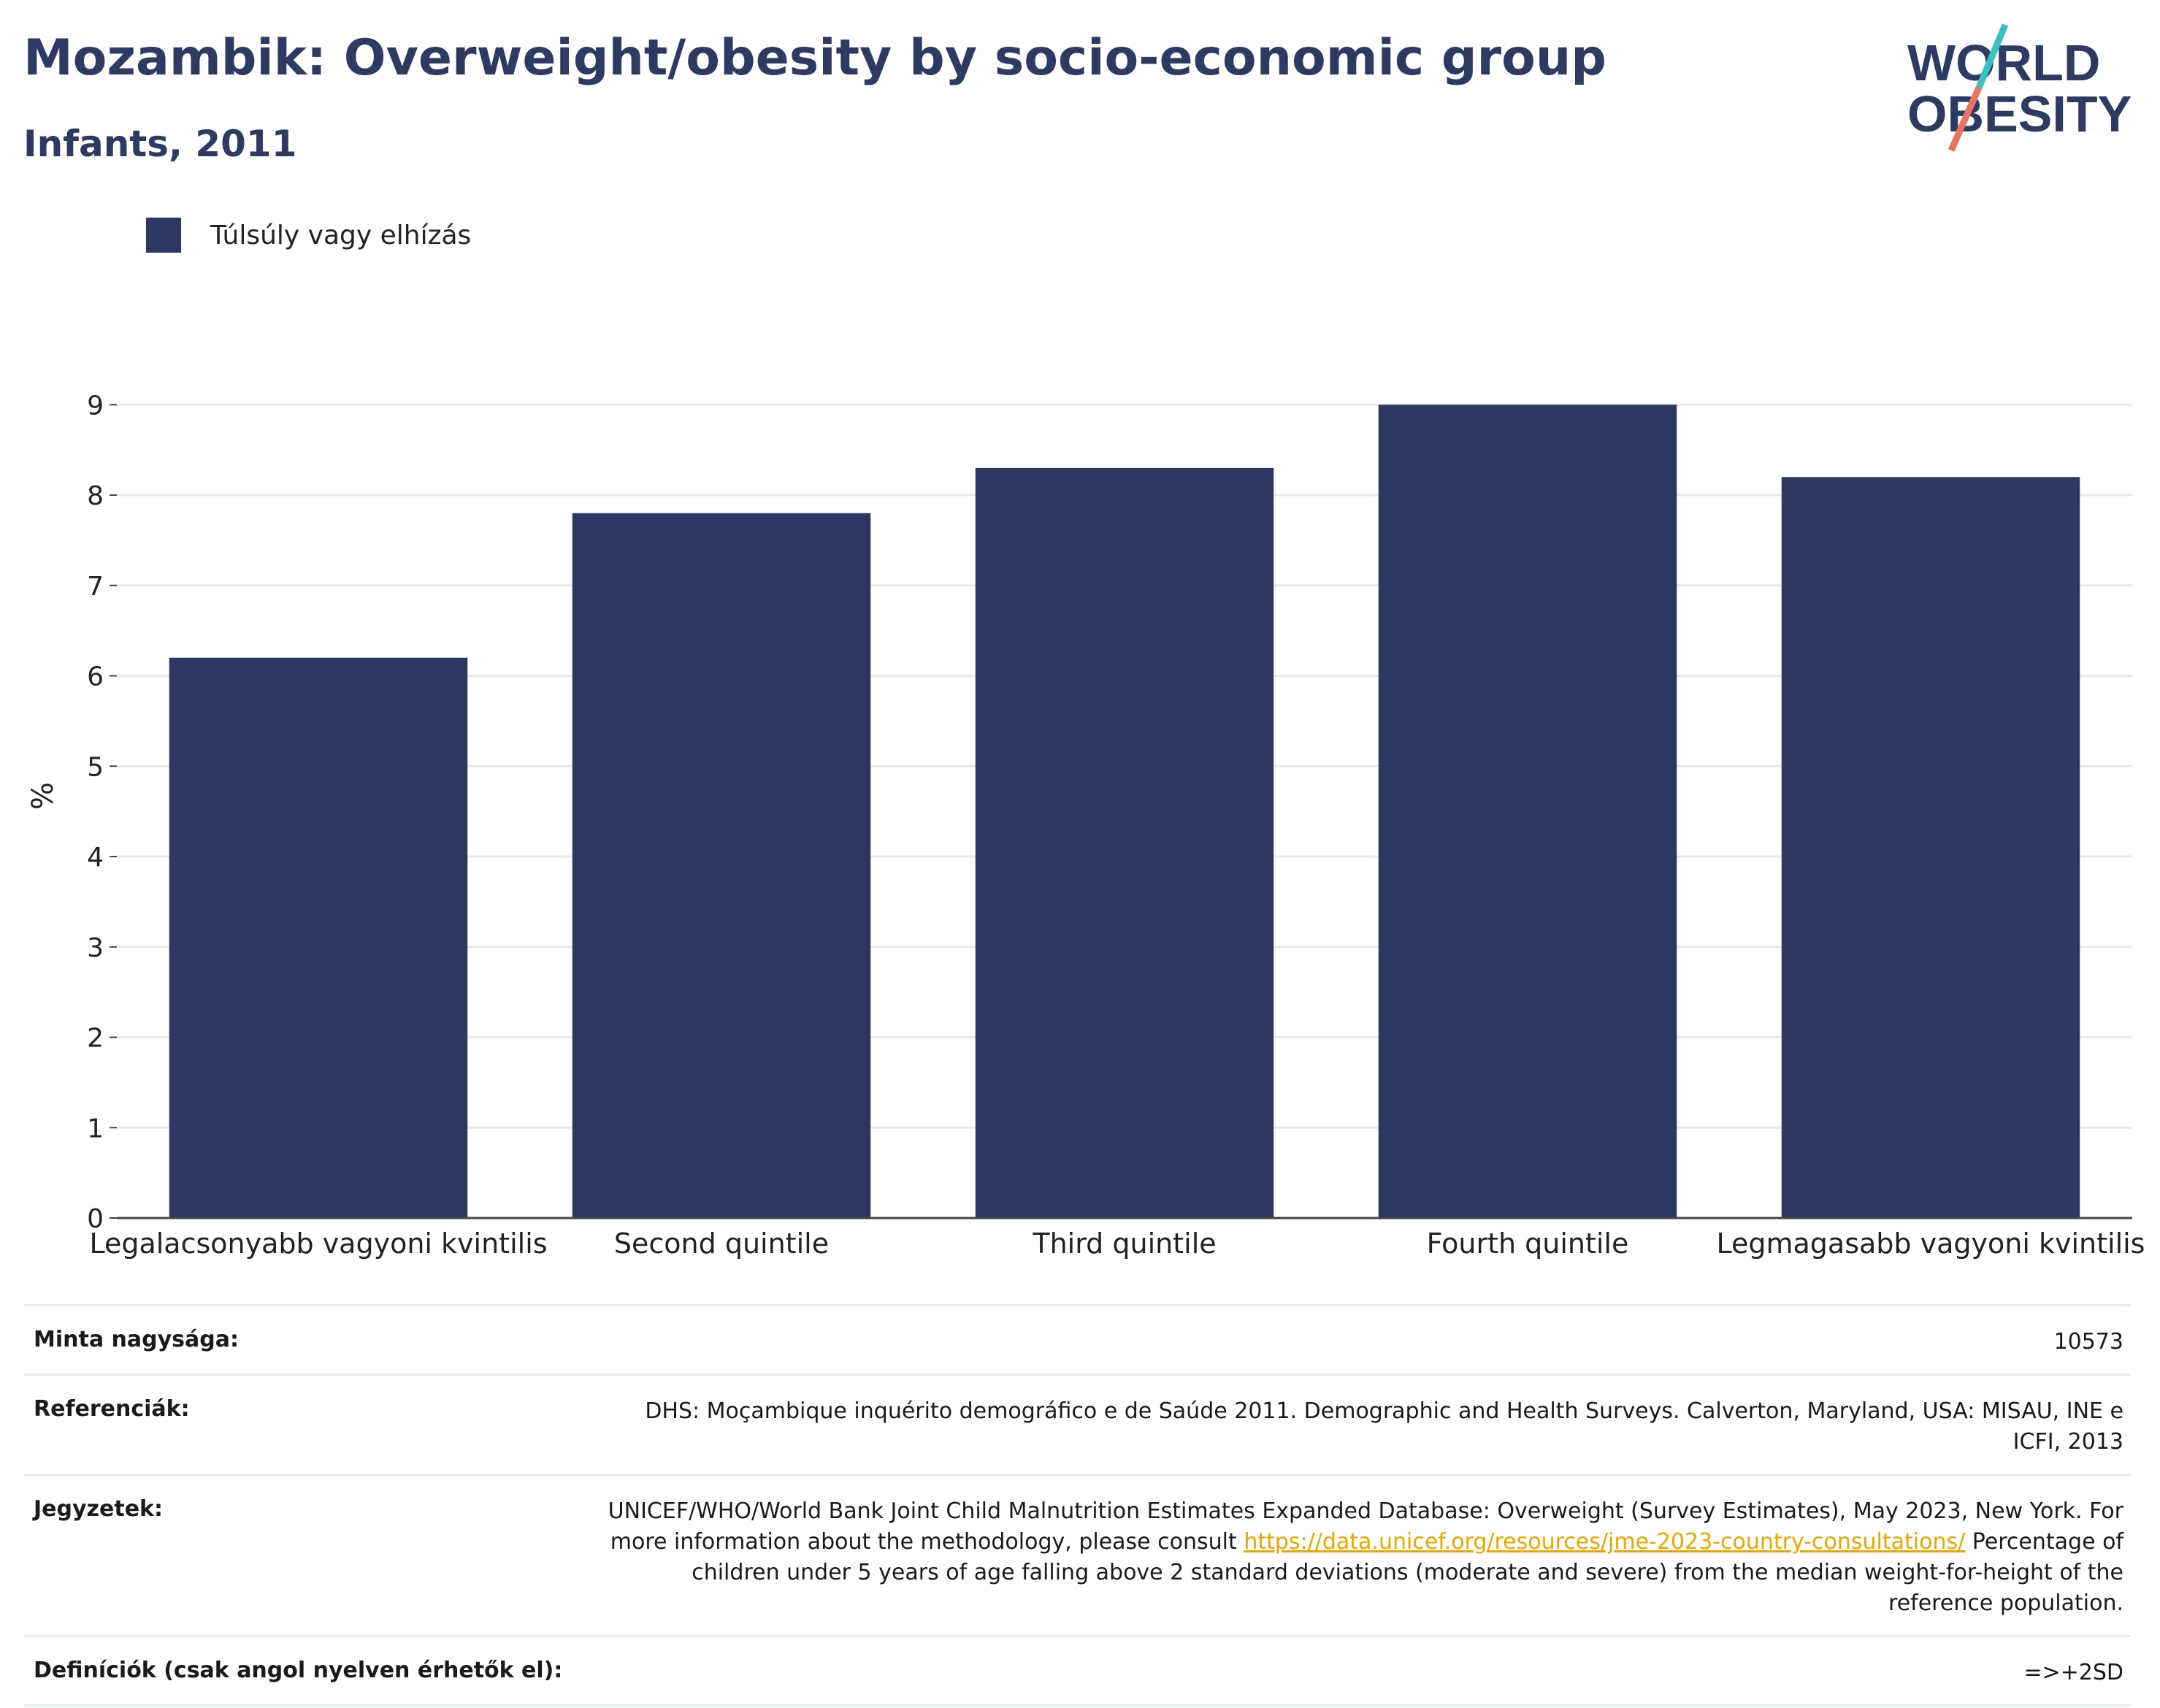 Image resolution: width=2160 pixels, height=1708 pixels. Describe the element at coordinates (98, 1509) in the screenshot. I see `notes-label: Jegyzetek:` at that location.